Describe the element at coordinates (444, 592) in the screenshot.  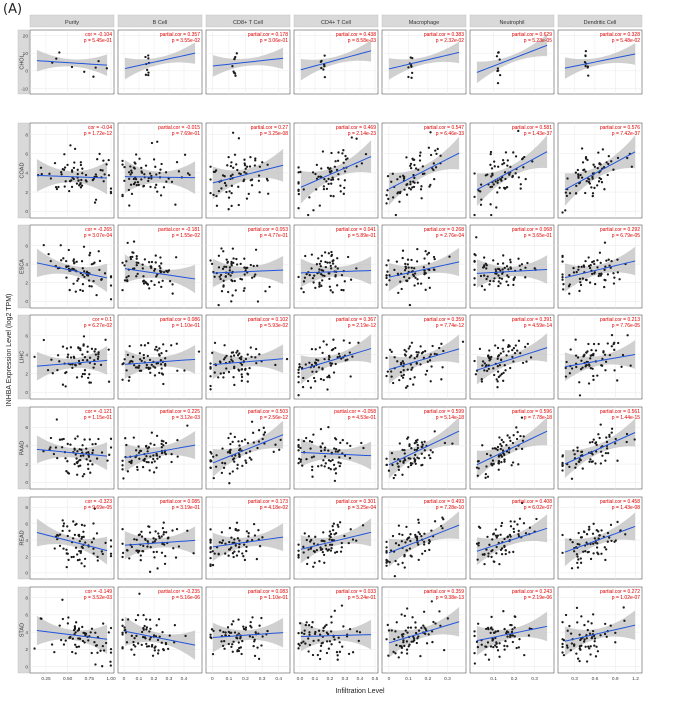
I see `correlation-label: partial.cor = 0.359` at that location.